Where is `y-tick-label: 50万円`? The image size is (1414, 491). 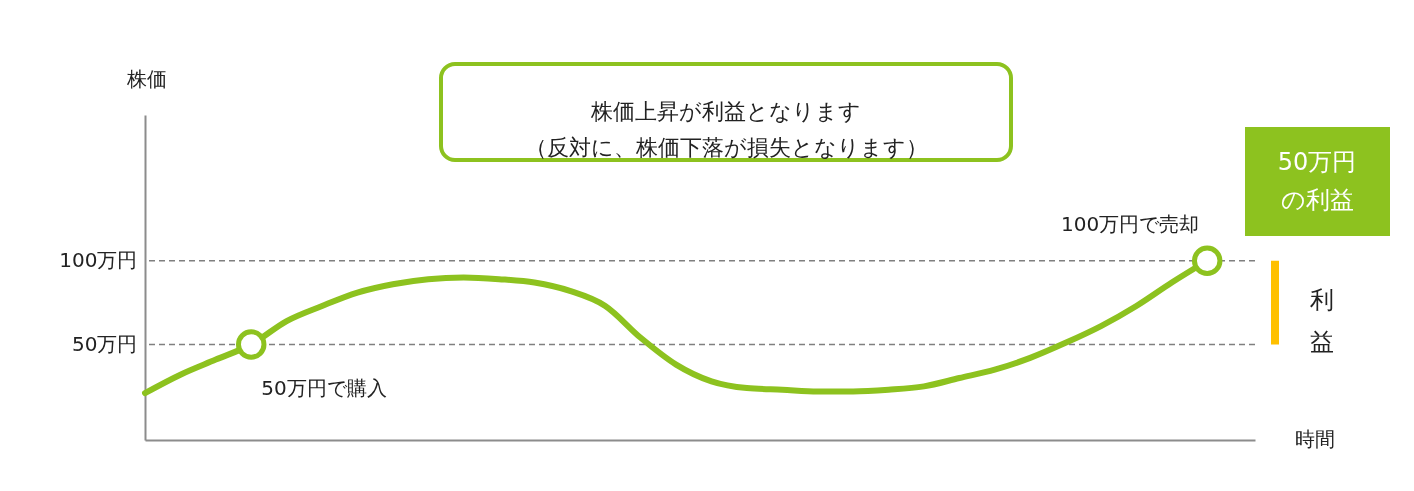
y-tick-label: 50万円 is located at coordinates (105, 344).